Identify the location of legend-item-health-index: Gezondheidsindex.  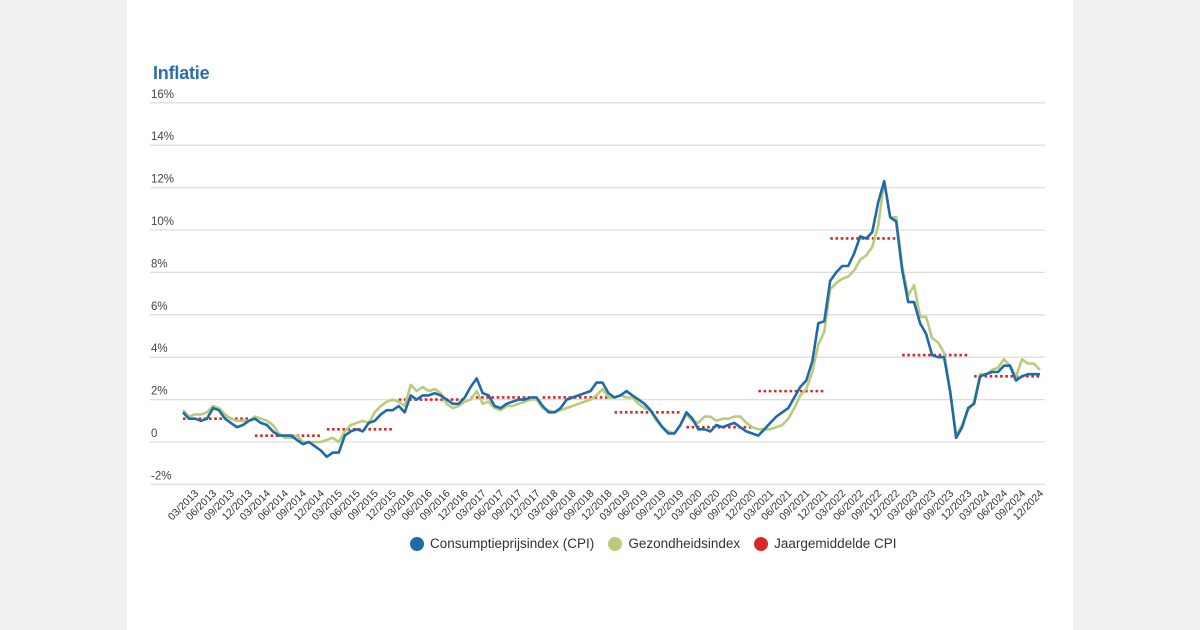
(674, 543).